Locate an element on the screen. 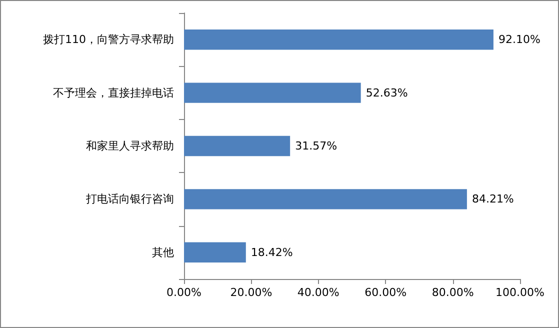 This screenshot has width=559, height=328. x-tick-label: 40.00% is located at coordinates (318, 292).